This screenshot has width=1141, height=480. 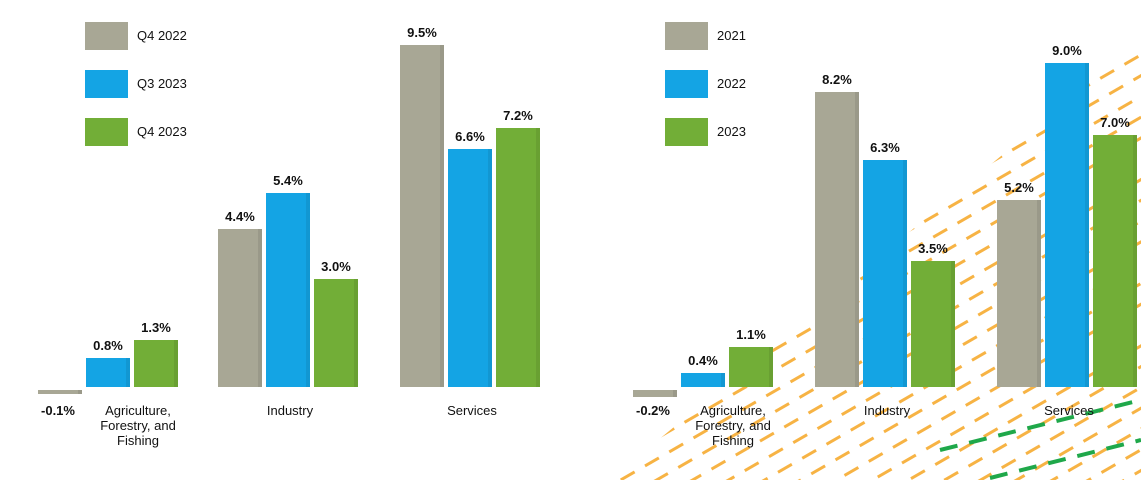 I want to click on value-label: 6.3%, so click(x=885, y=148).